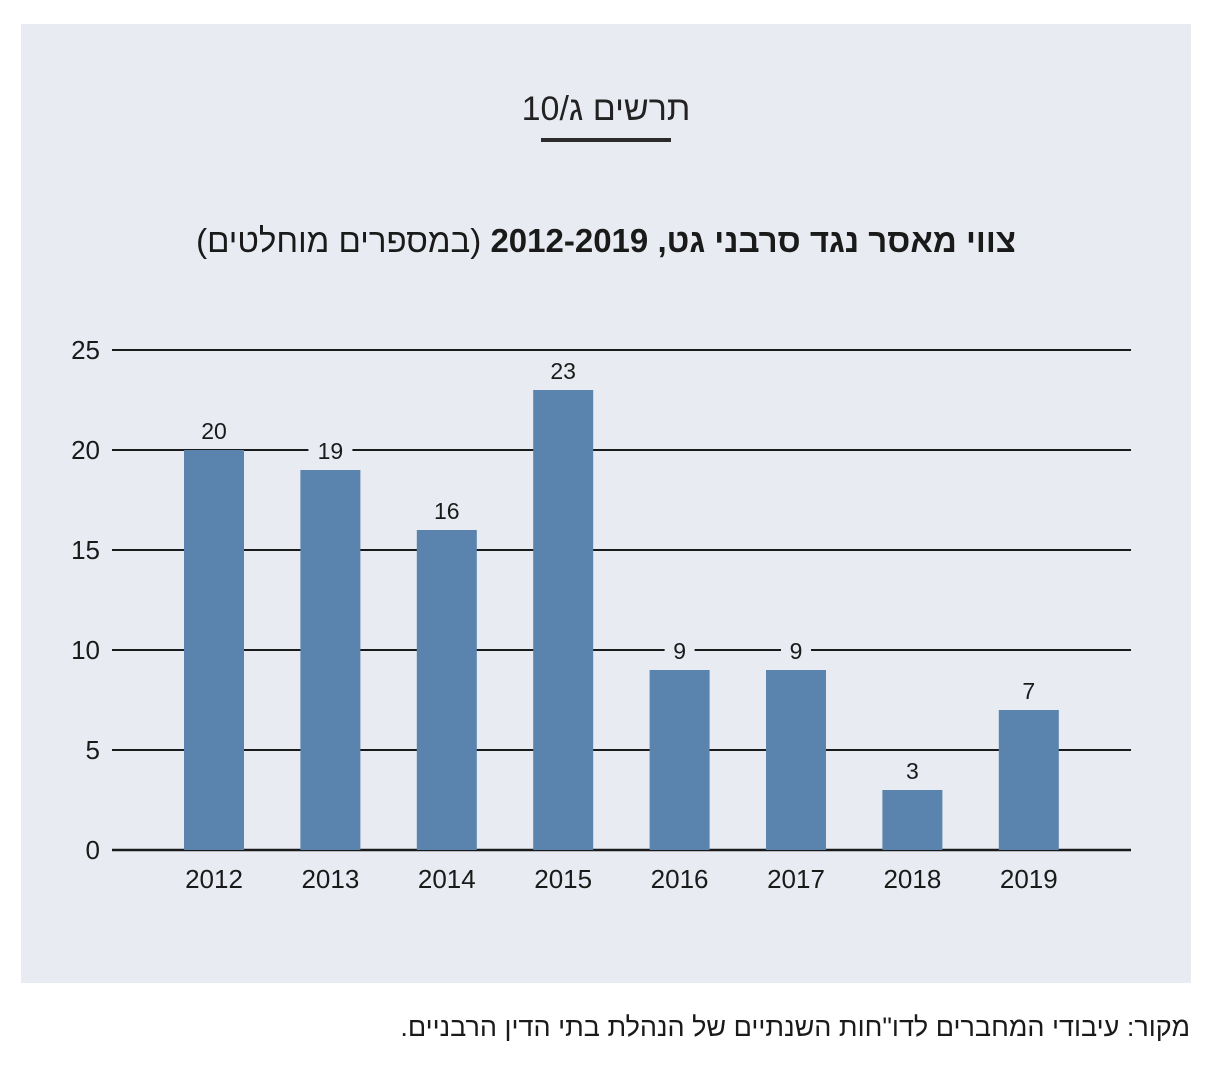 Image resolution: width=1215 pixels, height=1070 pixels. What do you see at coordinates (606, 109) in the screenshot?
I see `figure-label: תרשים ג/10` at bounding box center [606, 109].